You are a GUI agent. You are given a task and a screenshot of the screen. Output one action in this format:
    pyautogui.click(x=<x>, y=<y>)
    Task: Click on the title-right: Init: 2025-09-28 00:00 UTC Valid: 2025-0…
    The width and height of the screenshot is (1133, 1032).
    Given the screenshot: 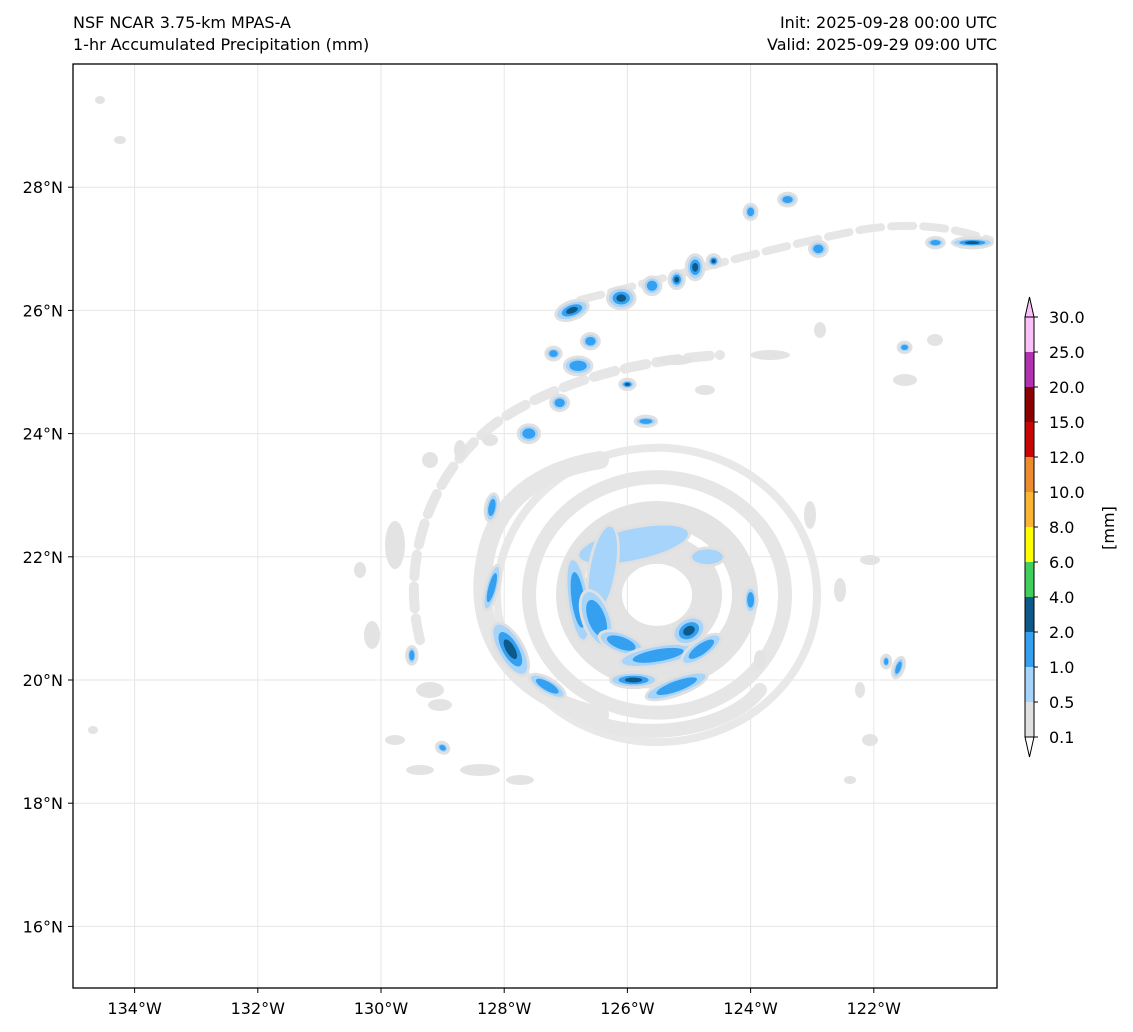 What is the action you would take?
    pyautogui.click(x=882, y=34)
    